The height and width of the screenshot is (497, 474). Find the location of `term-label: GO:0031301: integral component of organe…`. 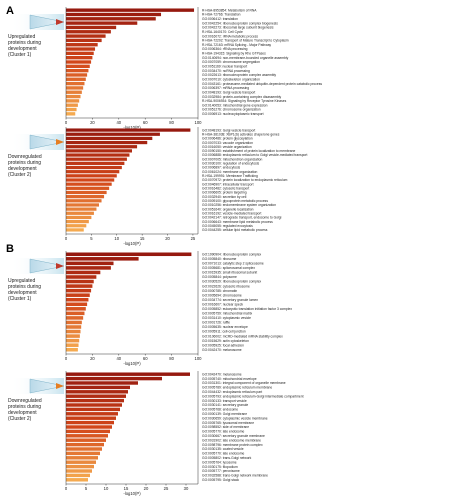

term-label: GO:0031301: integral component of organe… is located at coordinates (244, 383).